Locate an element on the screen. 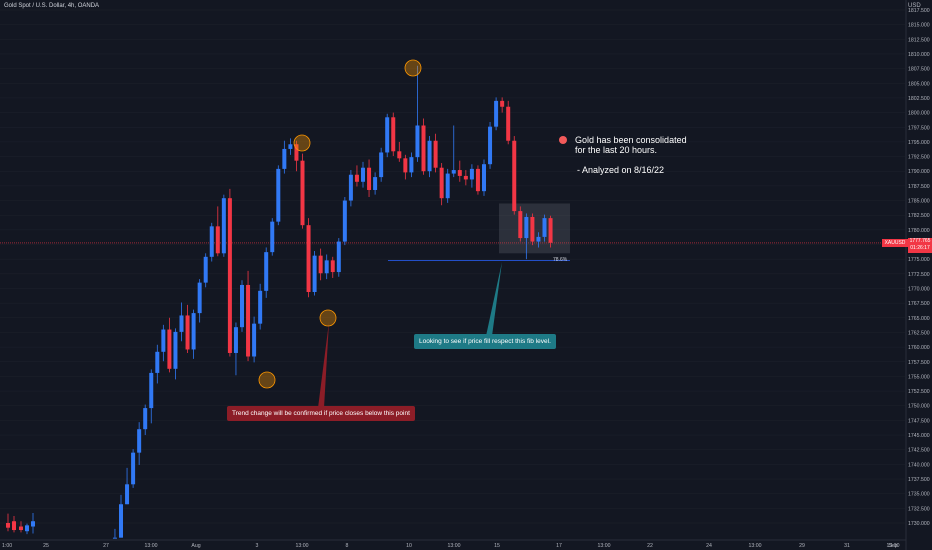 The width and height of the screenshot is (932, 550). price-tick-label: 1812.500 is located at coordinates (919, 40).